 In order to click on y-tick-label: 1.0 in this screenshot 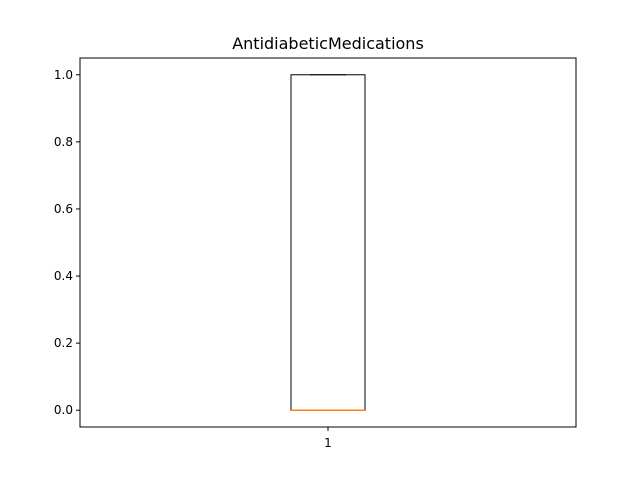, I will do `click(63, 75)`.